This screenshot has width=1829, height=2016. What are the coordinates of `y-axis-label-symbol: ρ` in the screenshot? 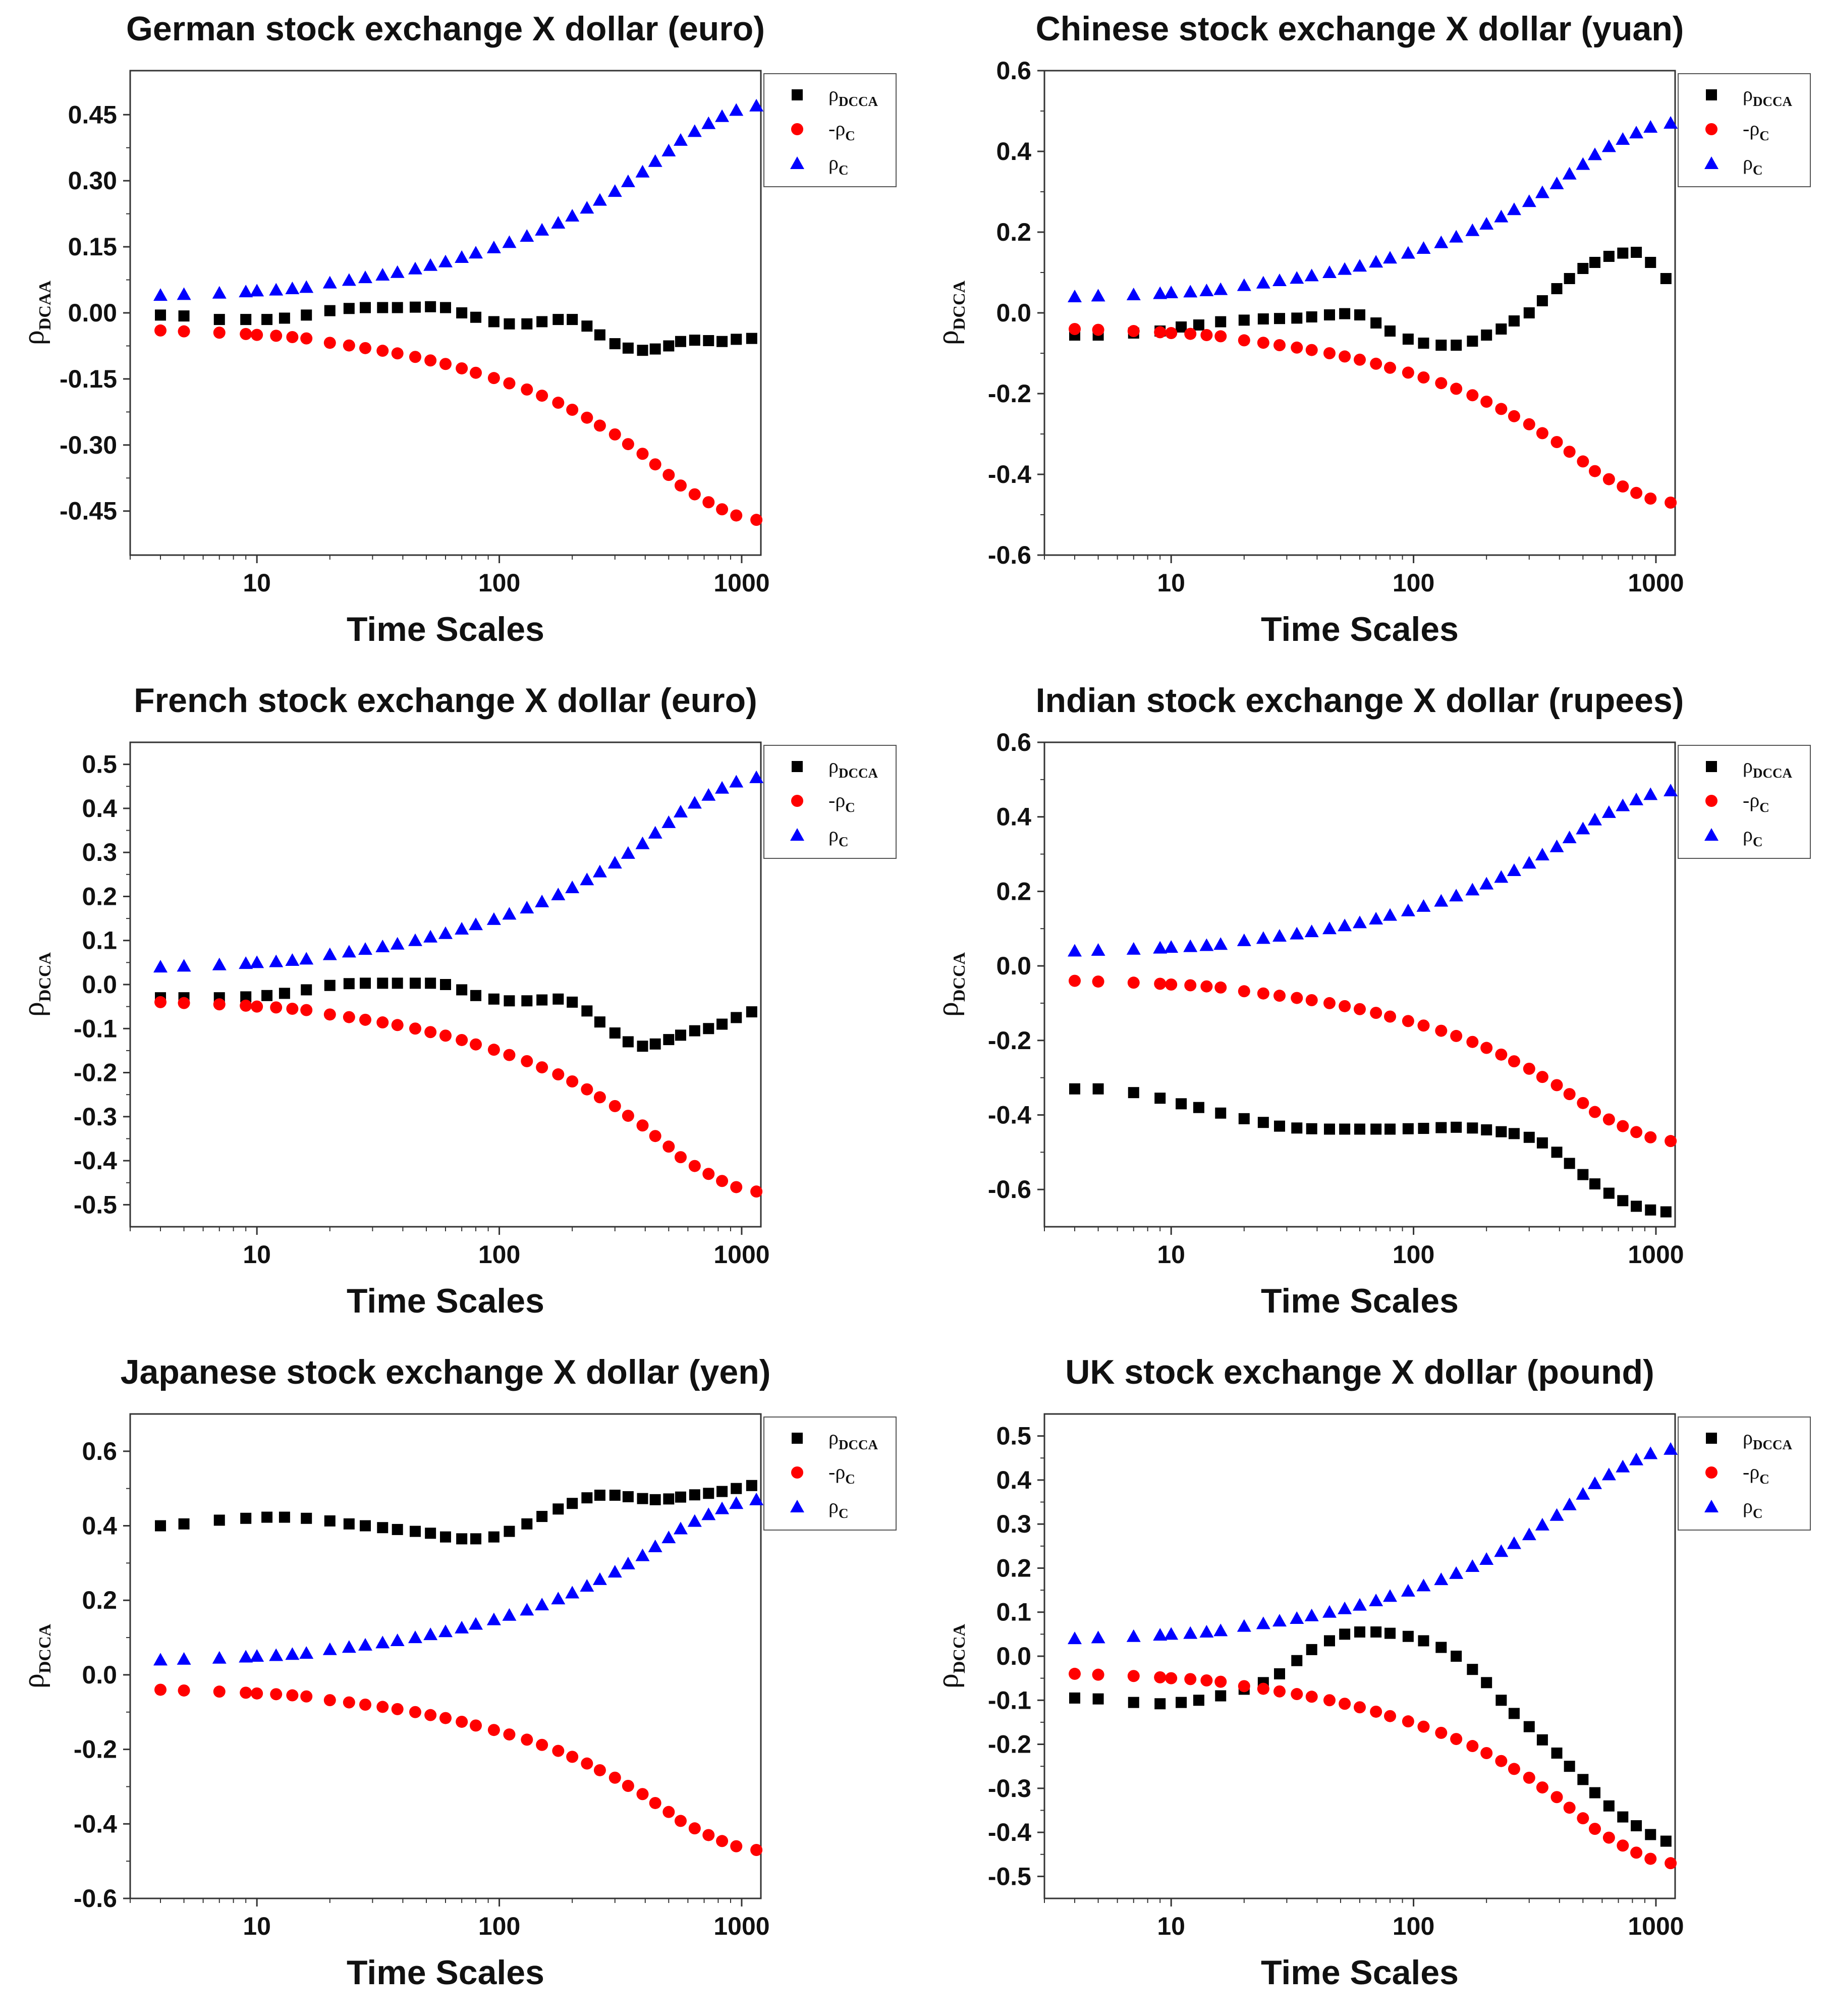 It's located at (33, 337).